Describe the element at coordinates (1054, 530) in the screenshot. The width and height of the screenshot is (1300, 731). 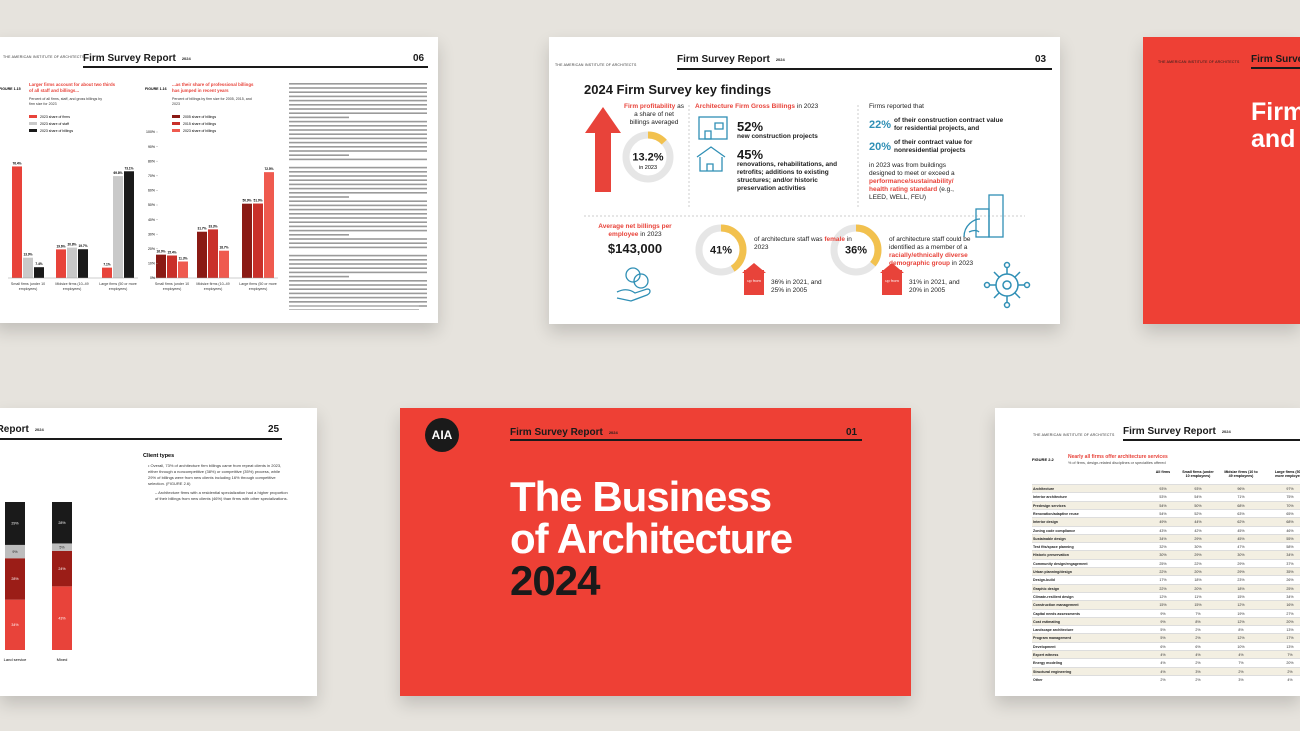
I see `row-label: Zoning code compliance` at that location.